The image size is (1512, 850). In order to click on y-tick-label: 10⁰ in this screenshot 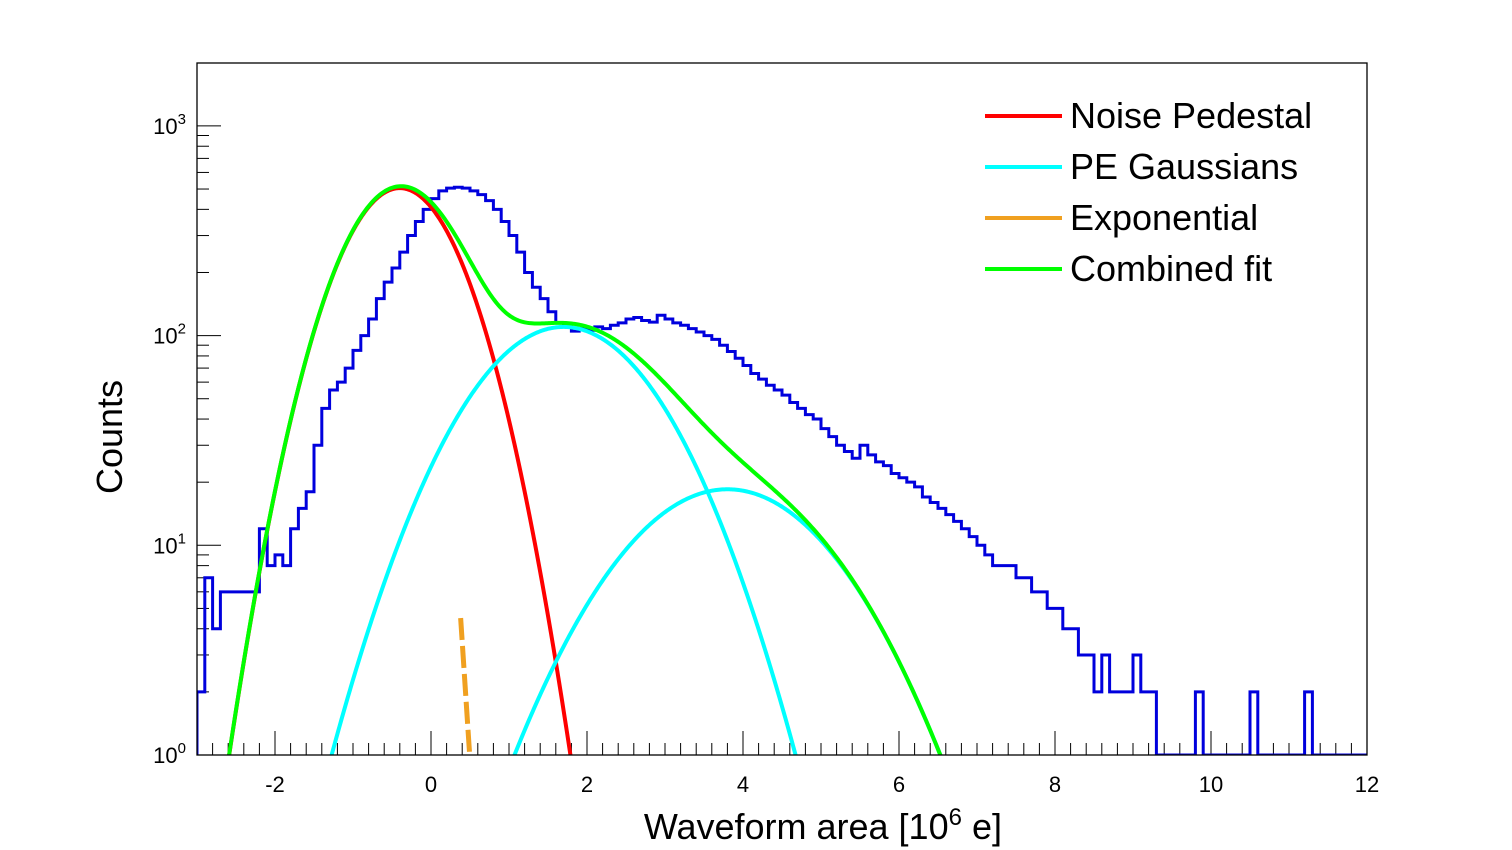, I will do `click(169, 754)`.